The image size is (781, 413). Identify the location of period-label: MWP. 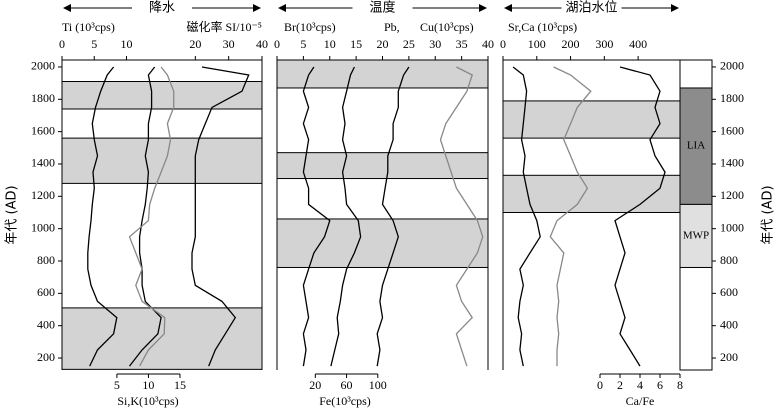
(696, 235).